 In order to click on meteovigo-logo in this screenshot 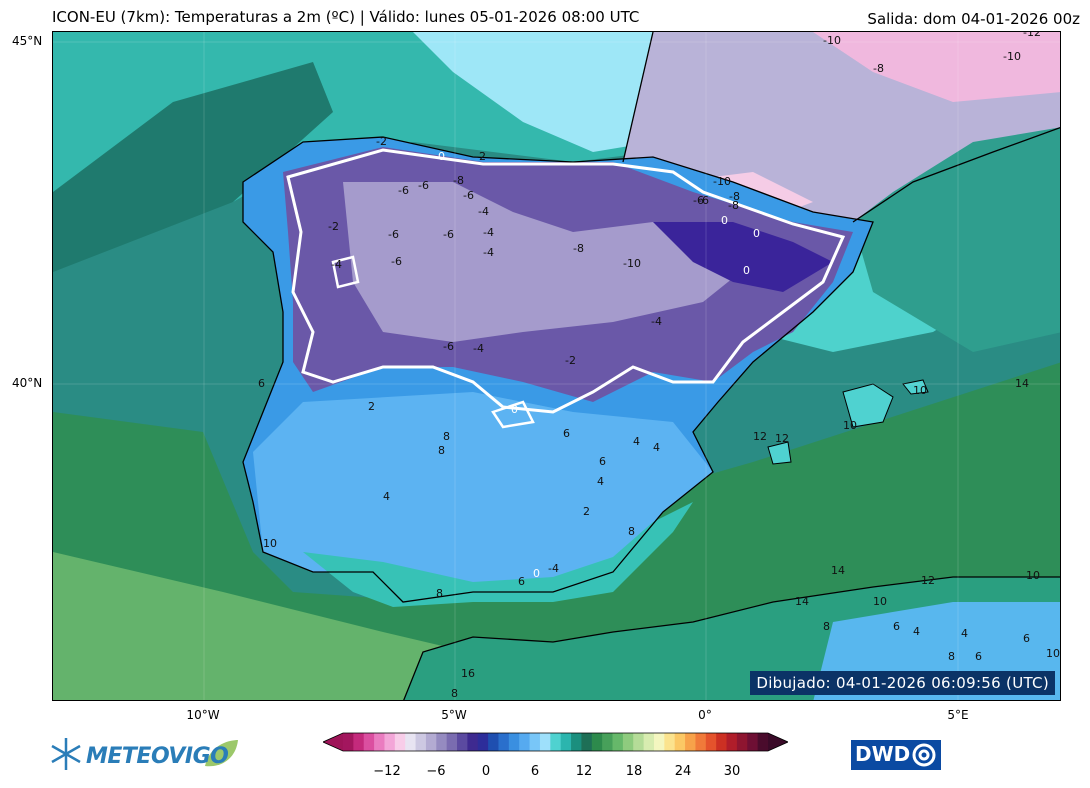, I will do `click(144, 754)`.